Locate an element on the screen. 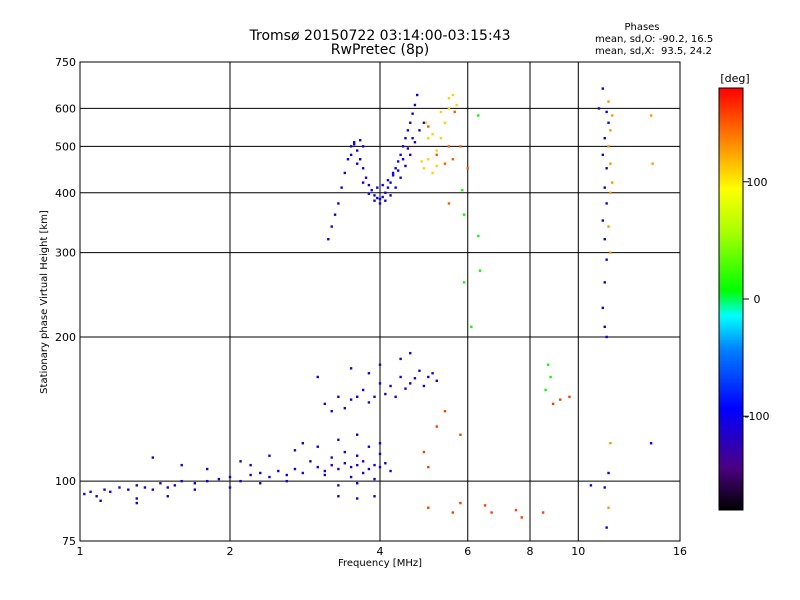 The height and width of the screenshot is (600, 800). y-tick-label: 500 is located at coordinates (65, 146).